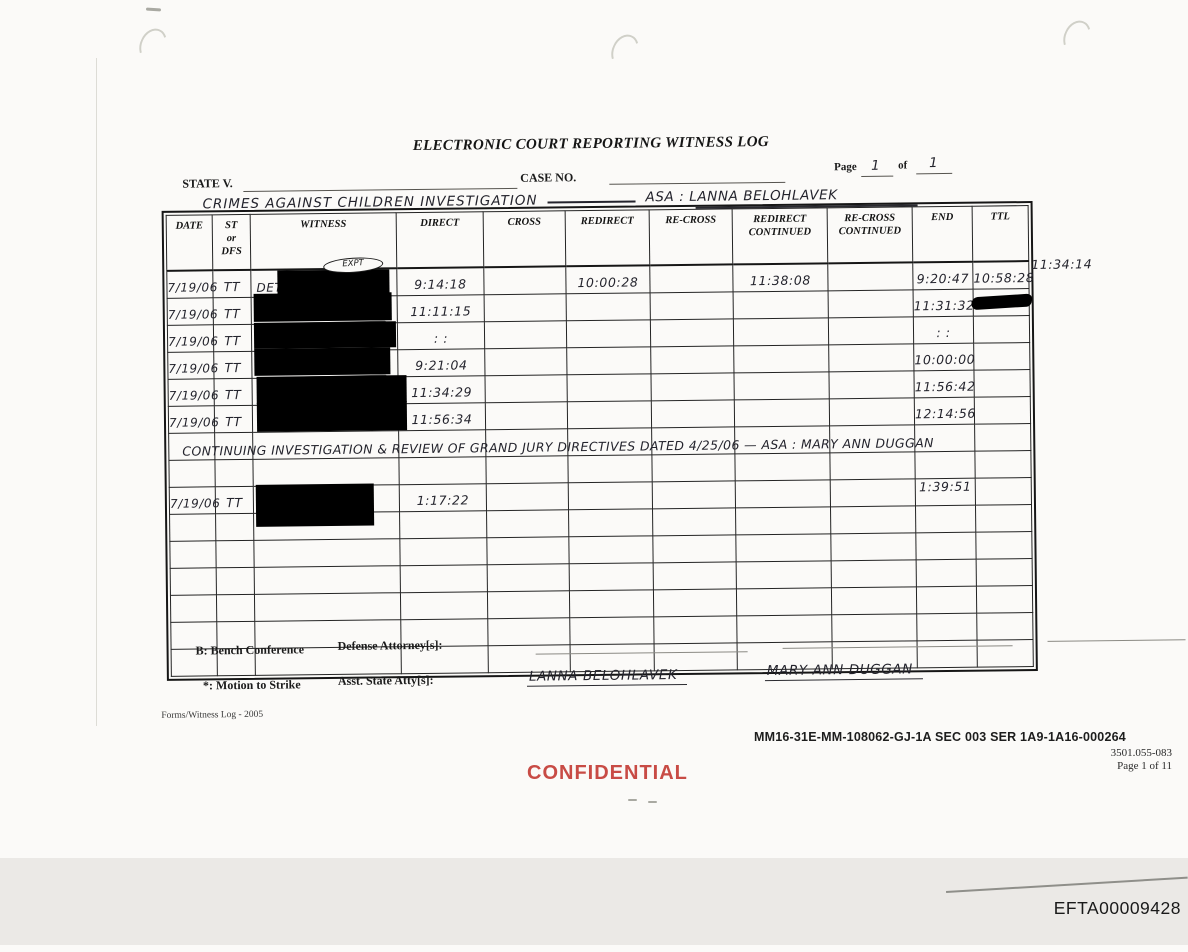 This screenshot has width=1188, height=952. What do you see at coordinates (945, 413) in the screenshot?
I see `handwritten-time: 12:14:56` at bounding box center [945, 413].